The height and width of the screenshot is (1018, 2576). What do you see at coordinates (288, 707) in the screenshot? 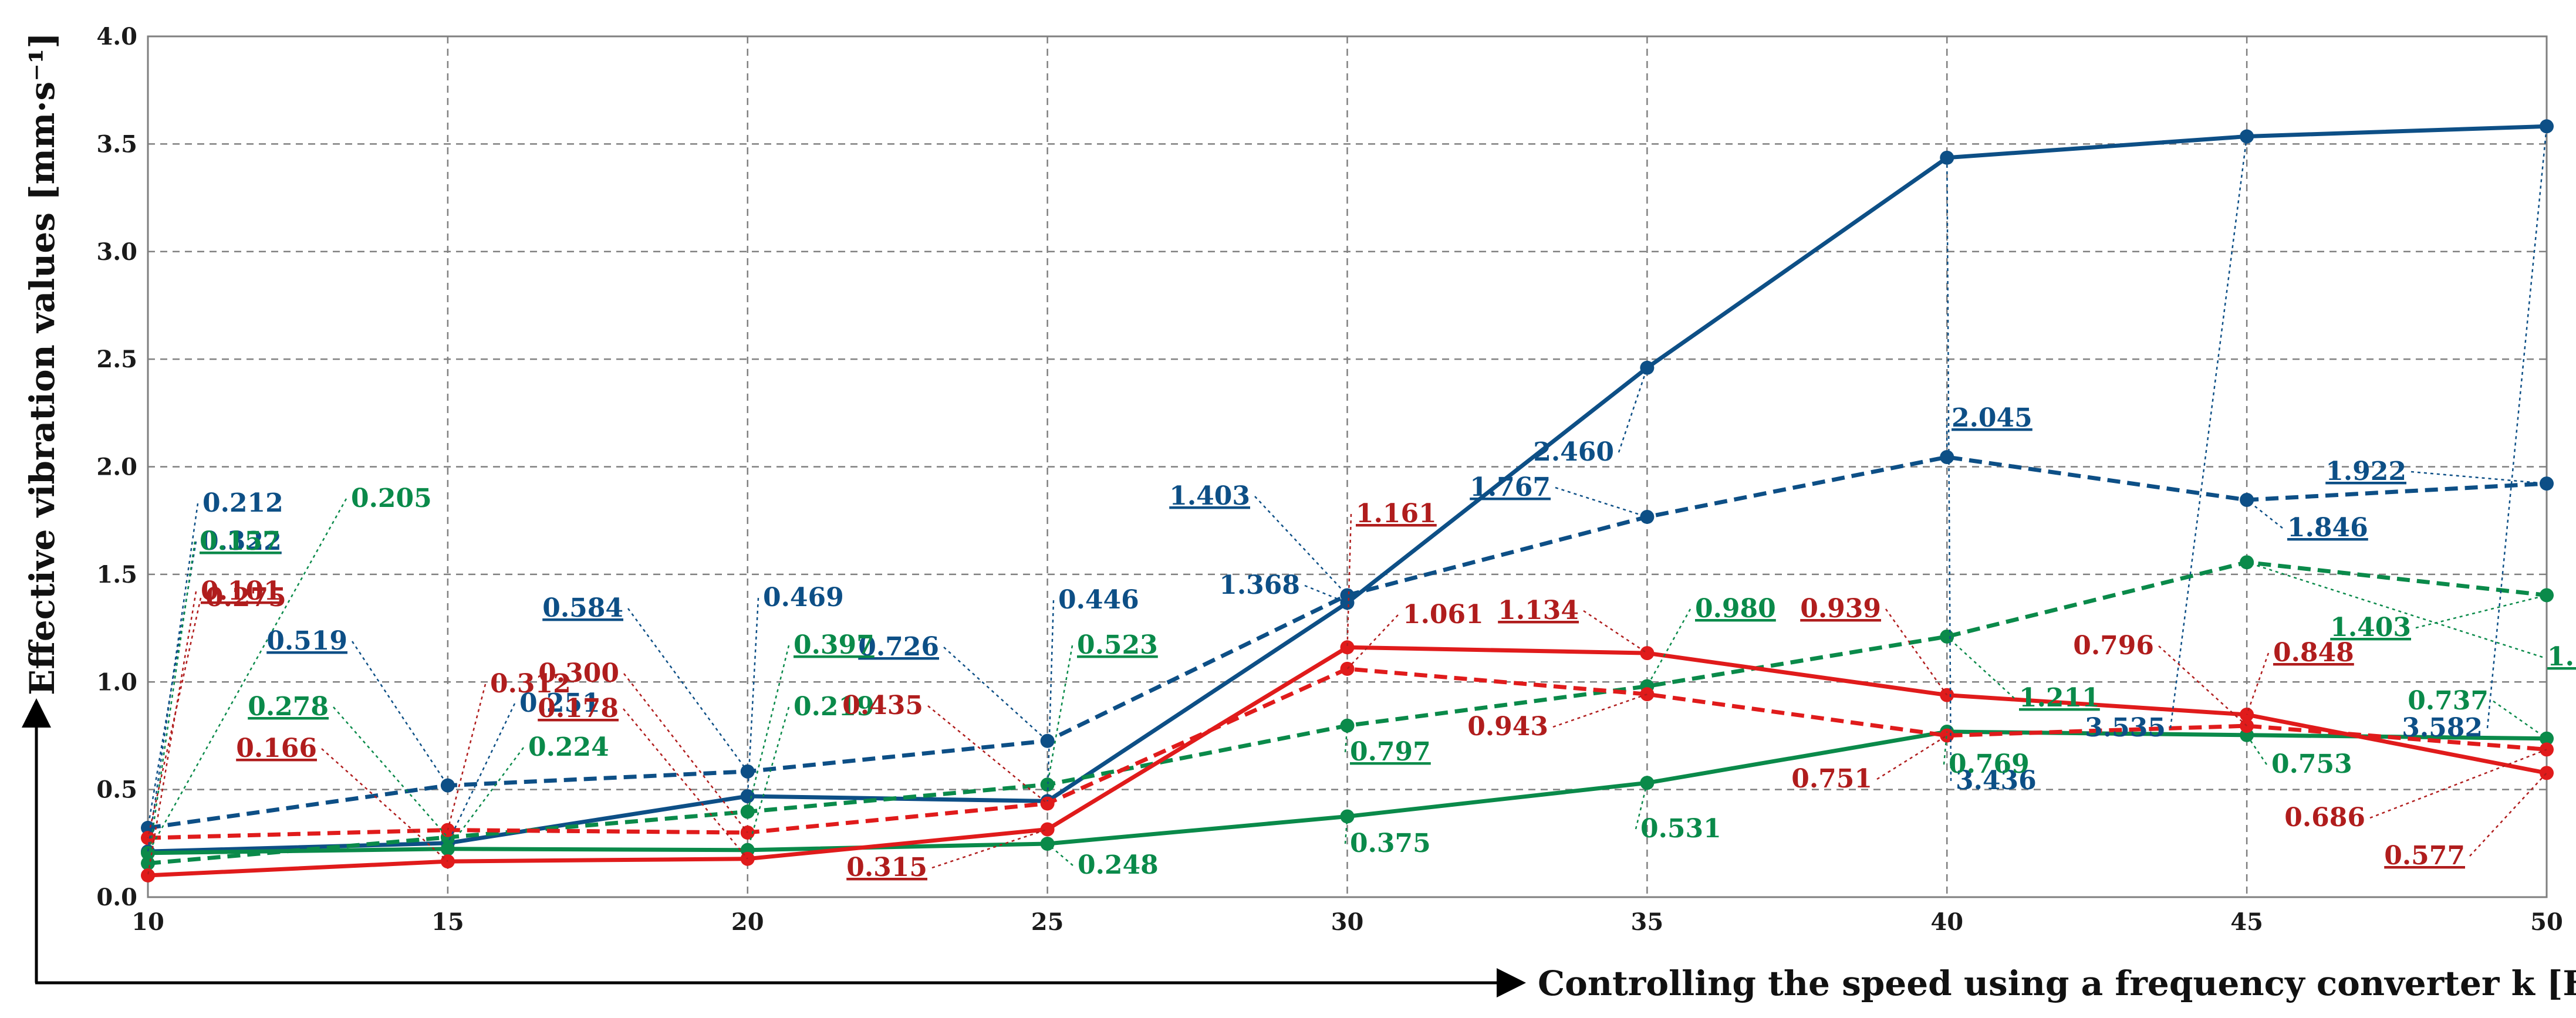
I see `green-dashed-data-label: 0.278` at bounding box center [288, 707].